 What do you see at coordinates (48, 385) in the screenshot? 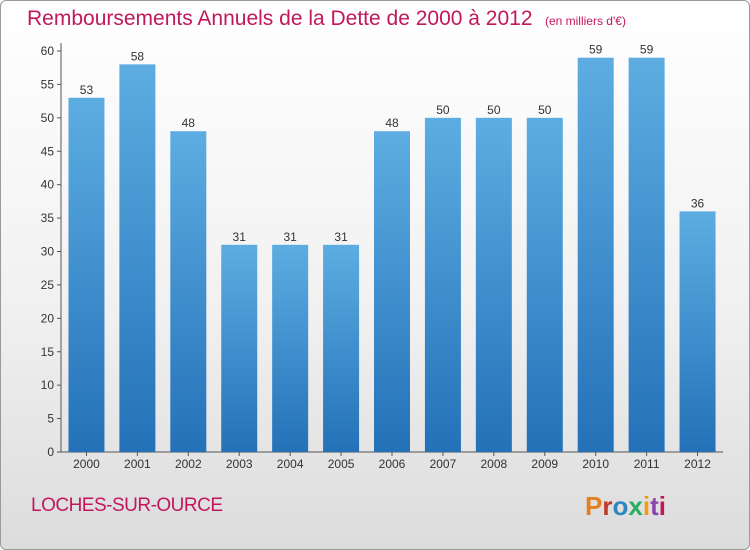
I see `y-tick-label: 10` at bounding box center [48, 385].